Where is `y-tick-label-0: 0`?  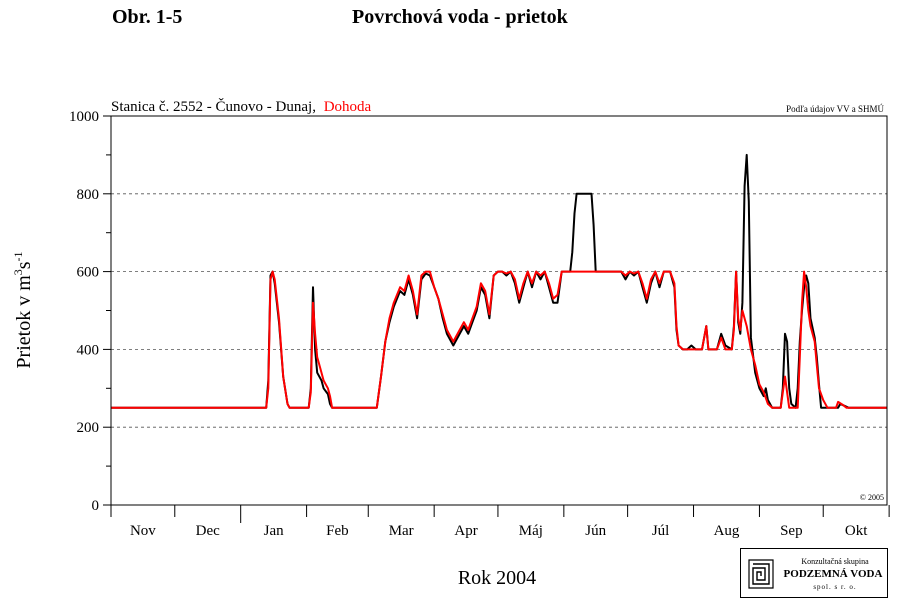
y-tick-label-0: 0 is located at coordinates (96, 506).